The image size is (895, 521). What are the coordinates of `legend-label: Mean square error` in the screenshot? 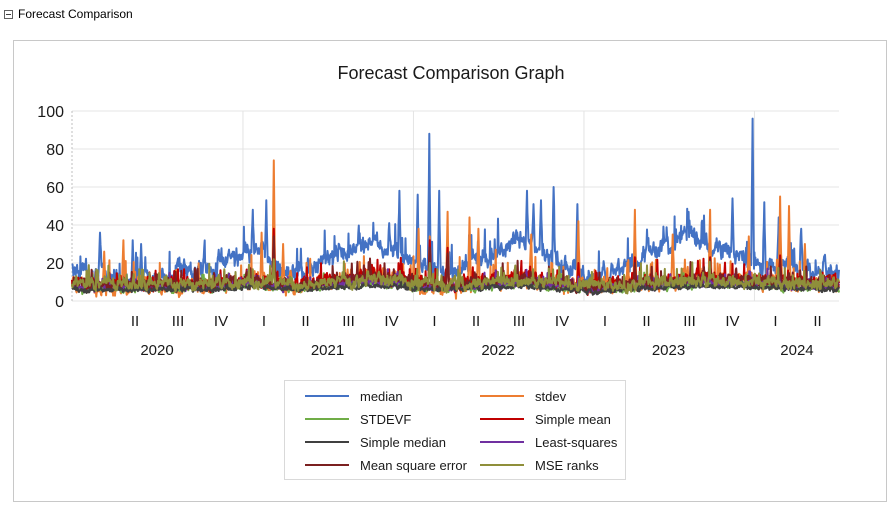 It's located at (413, 465).